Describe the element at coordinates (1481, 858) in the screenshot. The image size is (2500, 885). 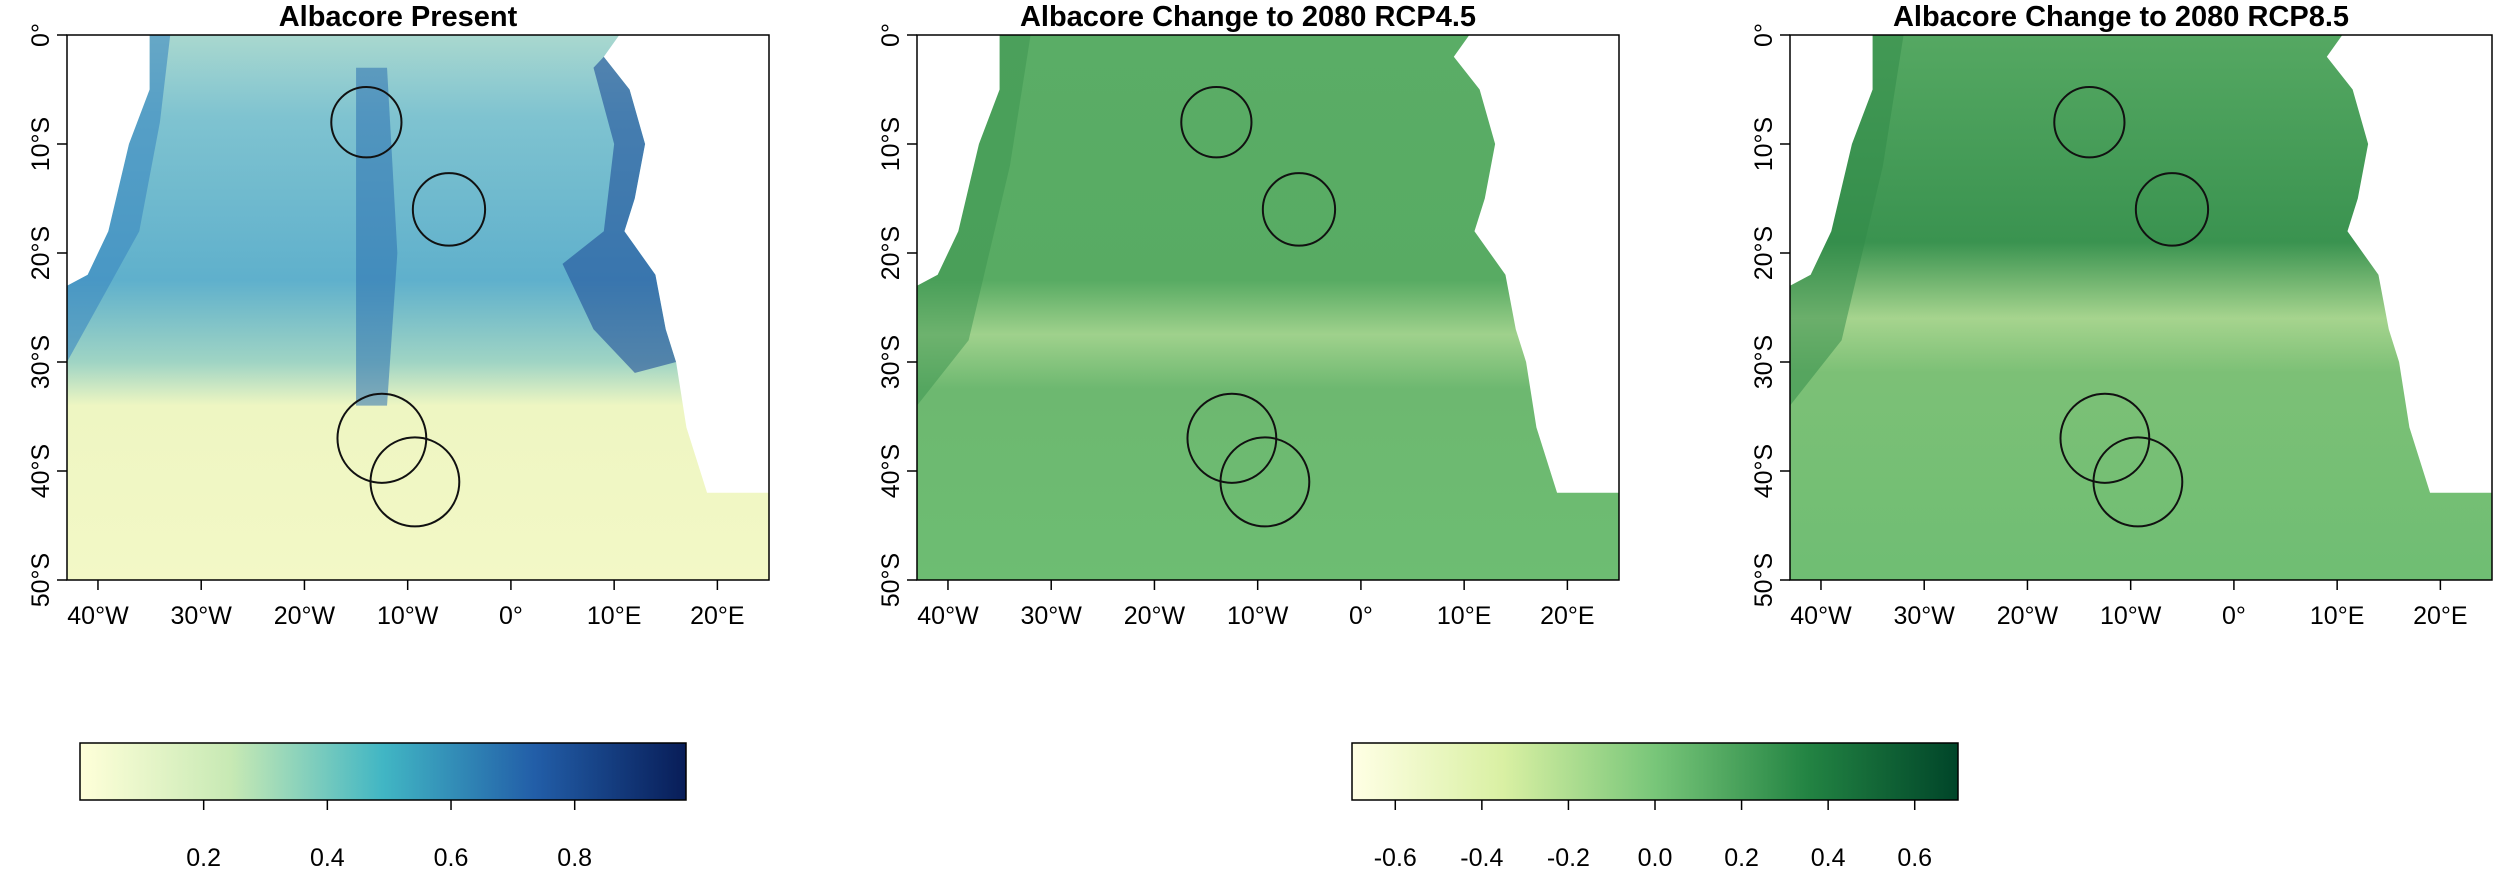
I see `colorbar-tick-label: -0.4` at that location.